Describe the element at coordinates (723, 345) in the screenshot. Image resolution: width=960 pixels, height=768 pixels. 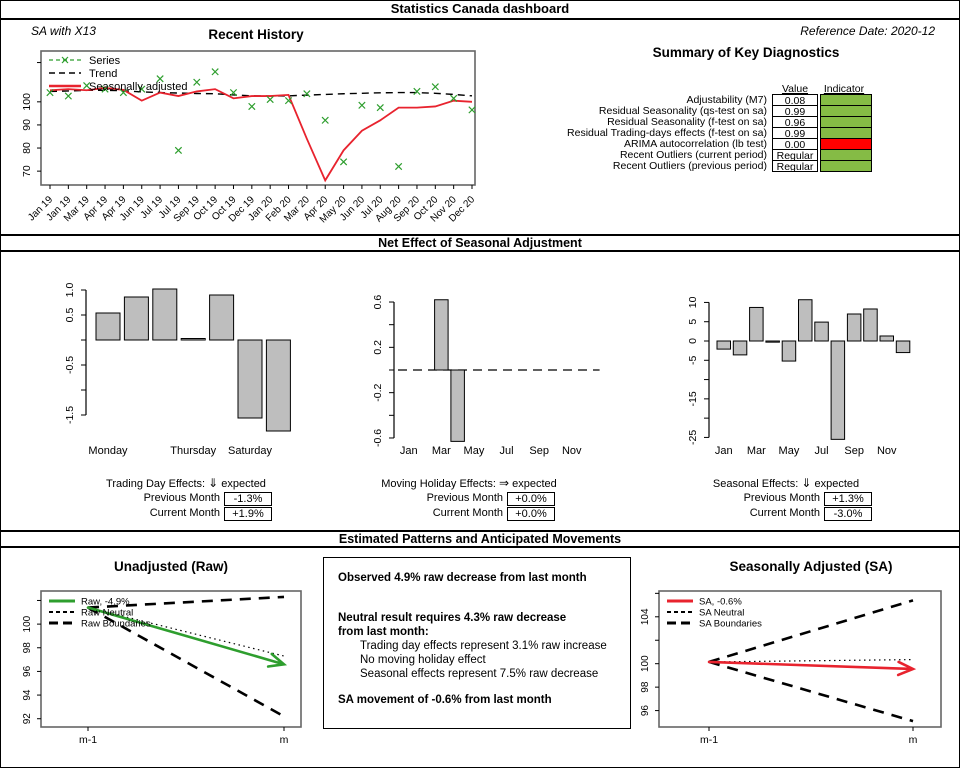
I see `bar-jan` at that location.